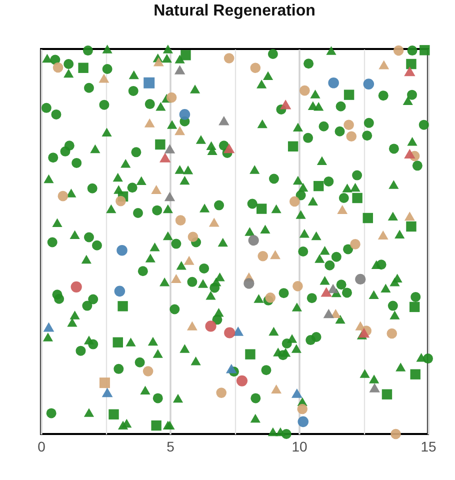  I want to click on x-tick-label: 10, so click(300, 446).